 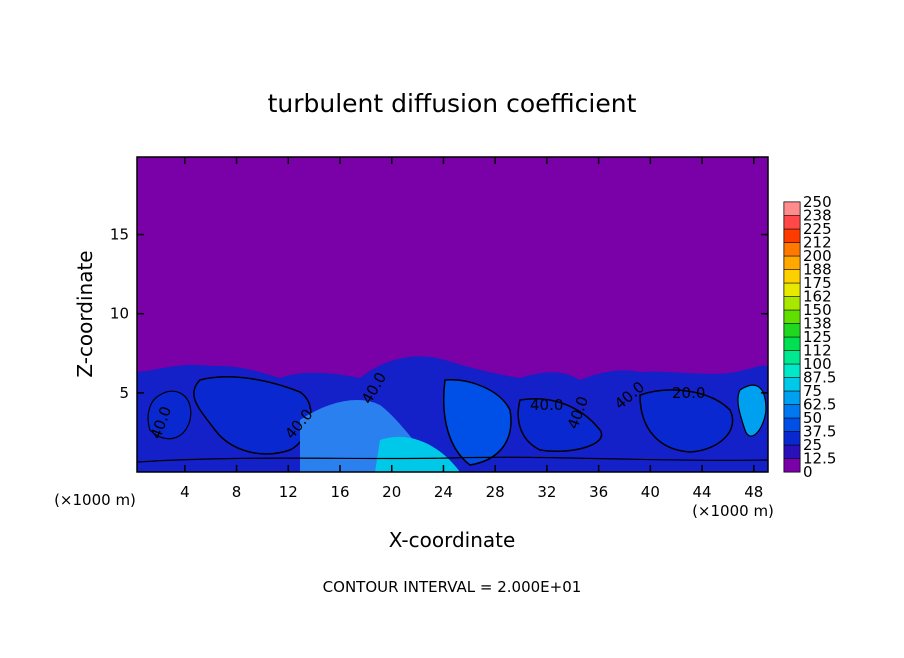 I want to click on x-tick-label: 16, so click(x=339, y=492).